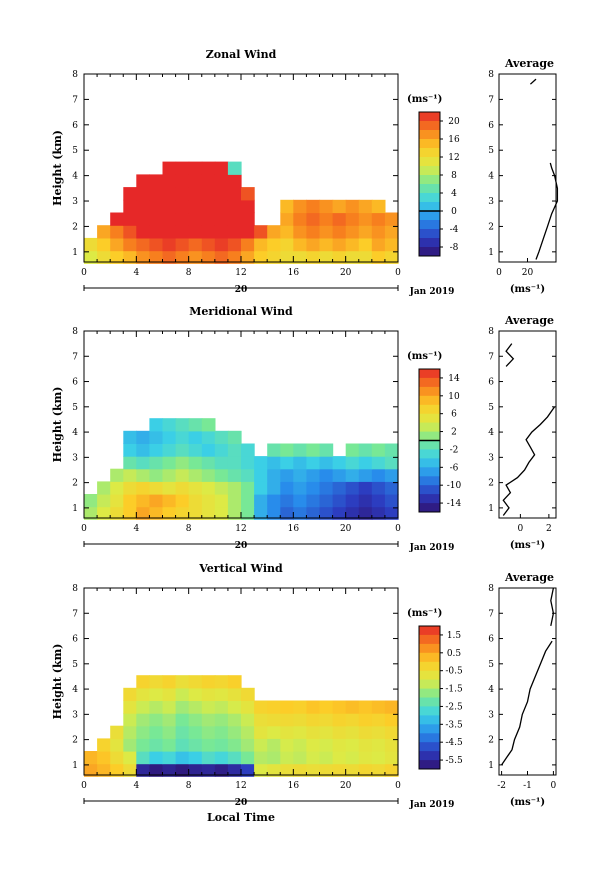 This screenshot has width=610, height=873. I want to click on colorbar-tick-label: 2, so click(454, 433).